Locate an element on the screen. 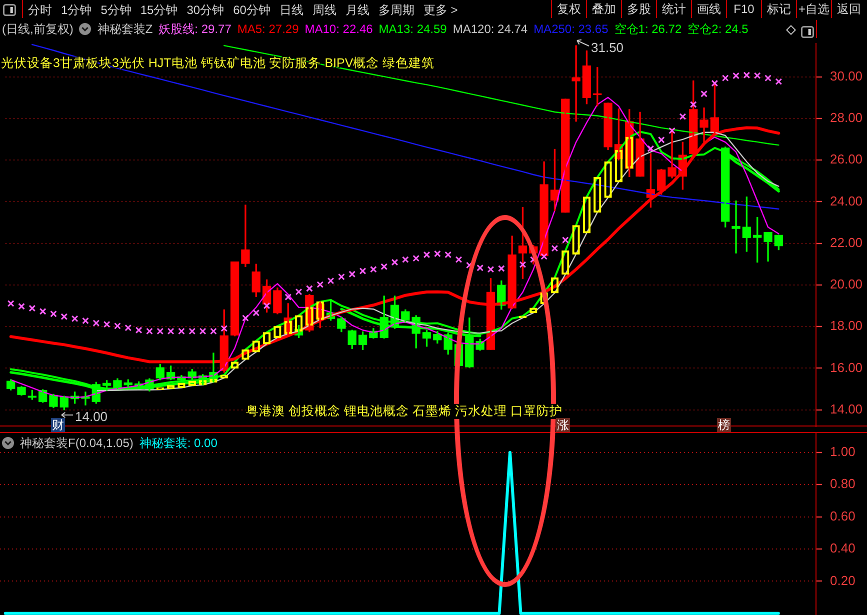  y-tick-label: 28.00 is located at coordinates (846, 118).